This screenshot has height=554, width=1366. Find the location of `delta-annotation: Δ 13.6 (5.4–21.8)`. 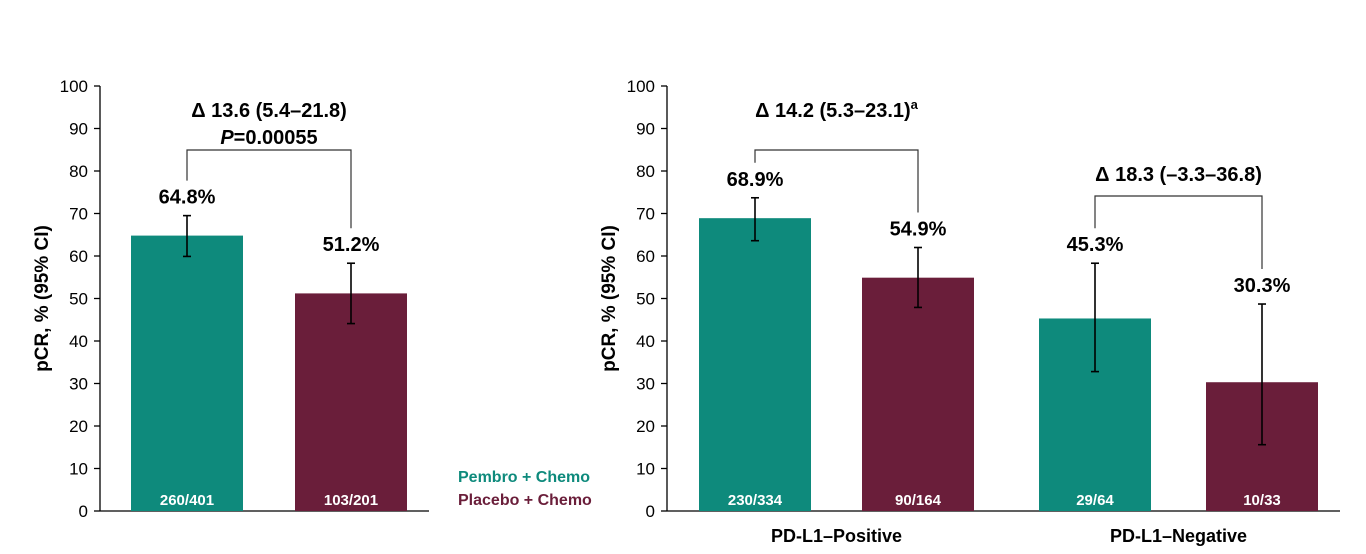

delta-annotation: Δ 13.6 (5.4–21.8) is located at coordinates (269, 111).